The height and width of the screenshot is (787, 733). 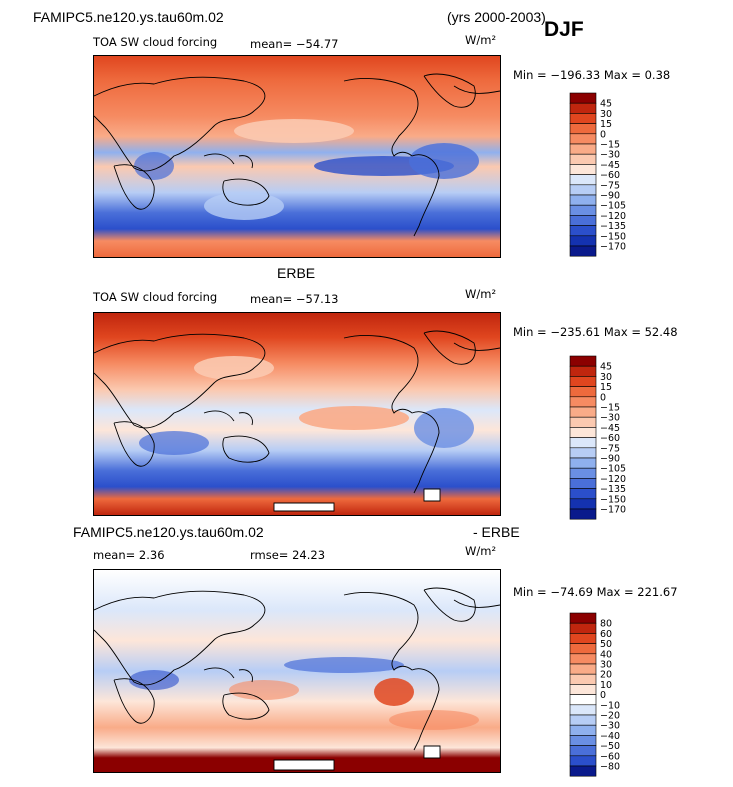 I want to click on colorbar-label: −75, so click(x=610, y=185).